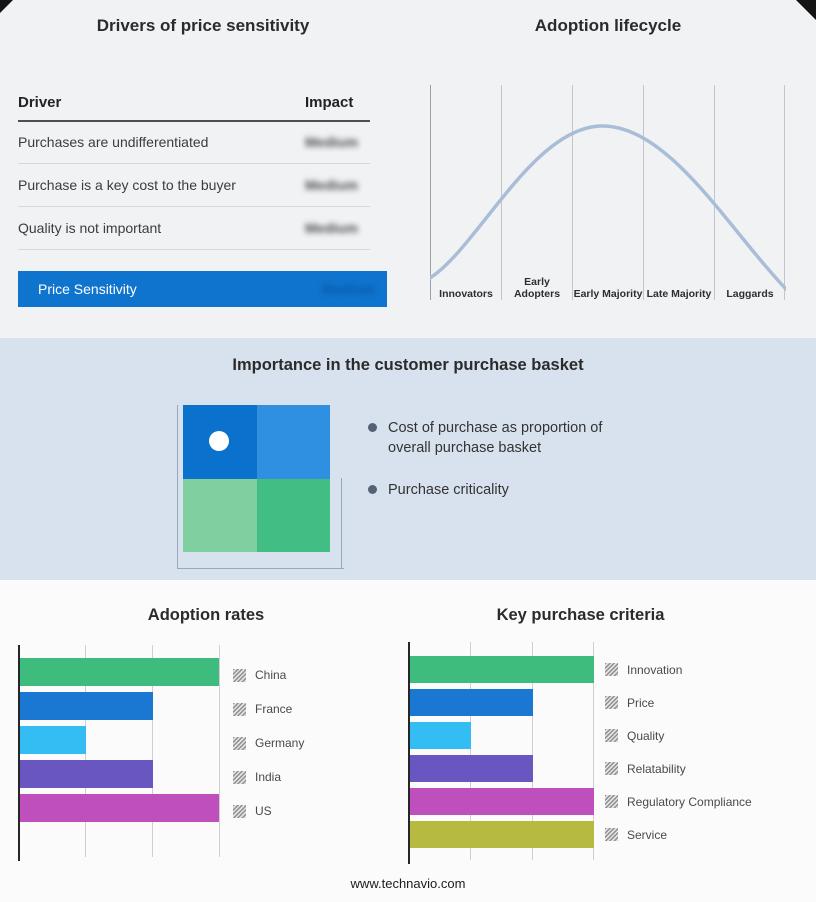 The height and width of the screenshot is (902, 816). Describe the element at coordinates (678, 735) in the screenshot. I see `legend-item: Quality` at that location.